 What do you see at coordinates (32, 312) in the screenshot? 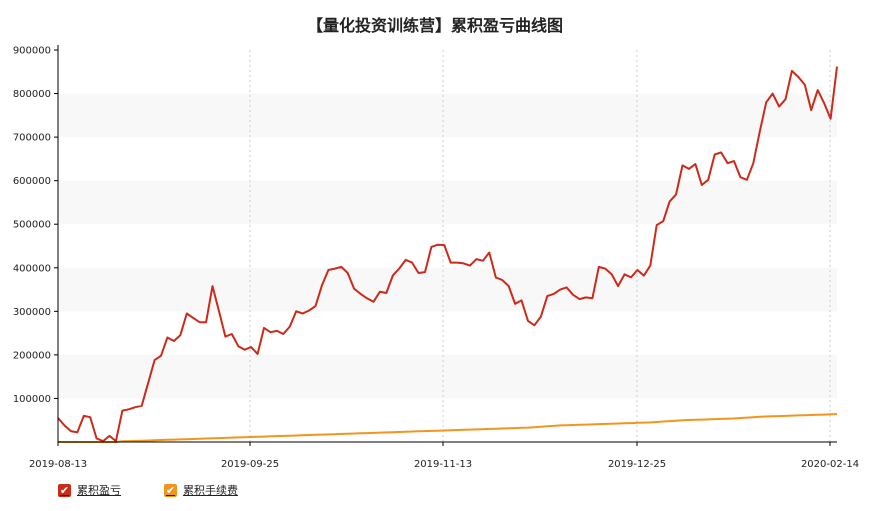
I see `y-tick-label: 300000` at bounding box center [32, 312].